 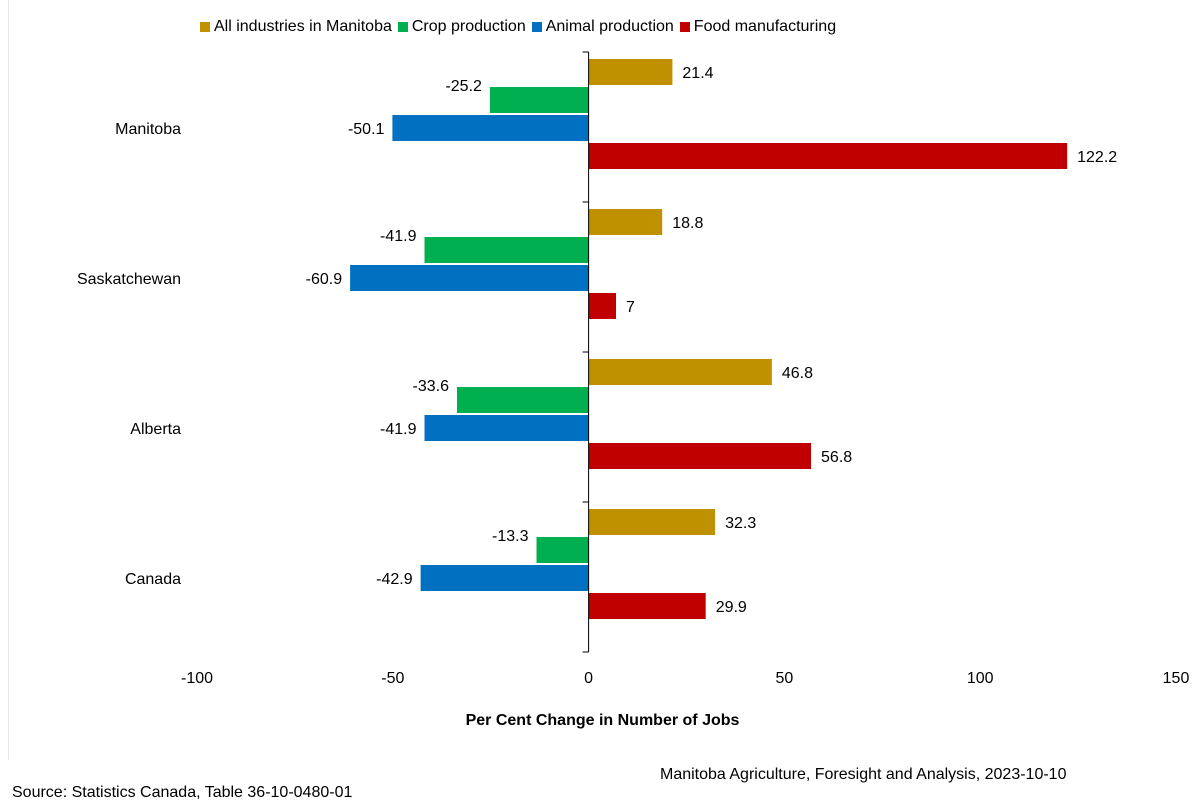 I want to click on data-label: -13.3, so click(x=510, y=536).